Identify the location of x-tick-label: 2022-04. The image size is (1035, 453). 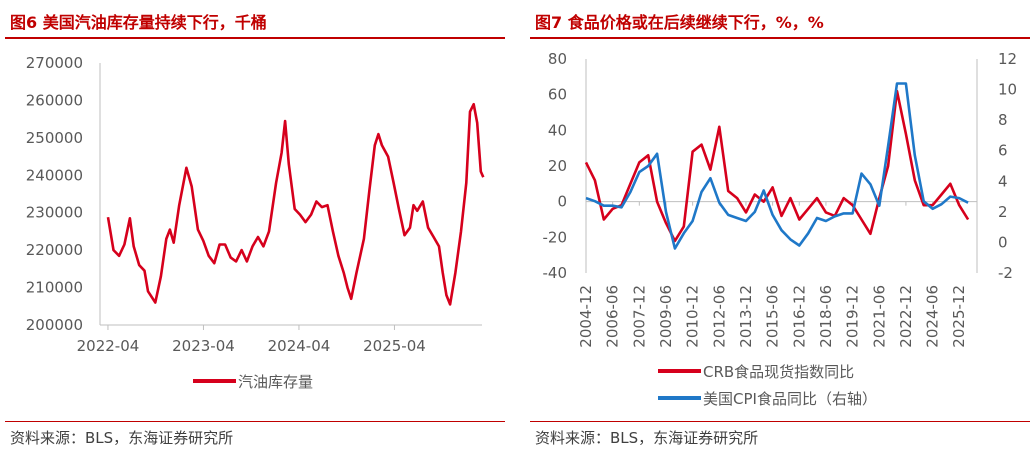
(108, 346).